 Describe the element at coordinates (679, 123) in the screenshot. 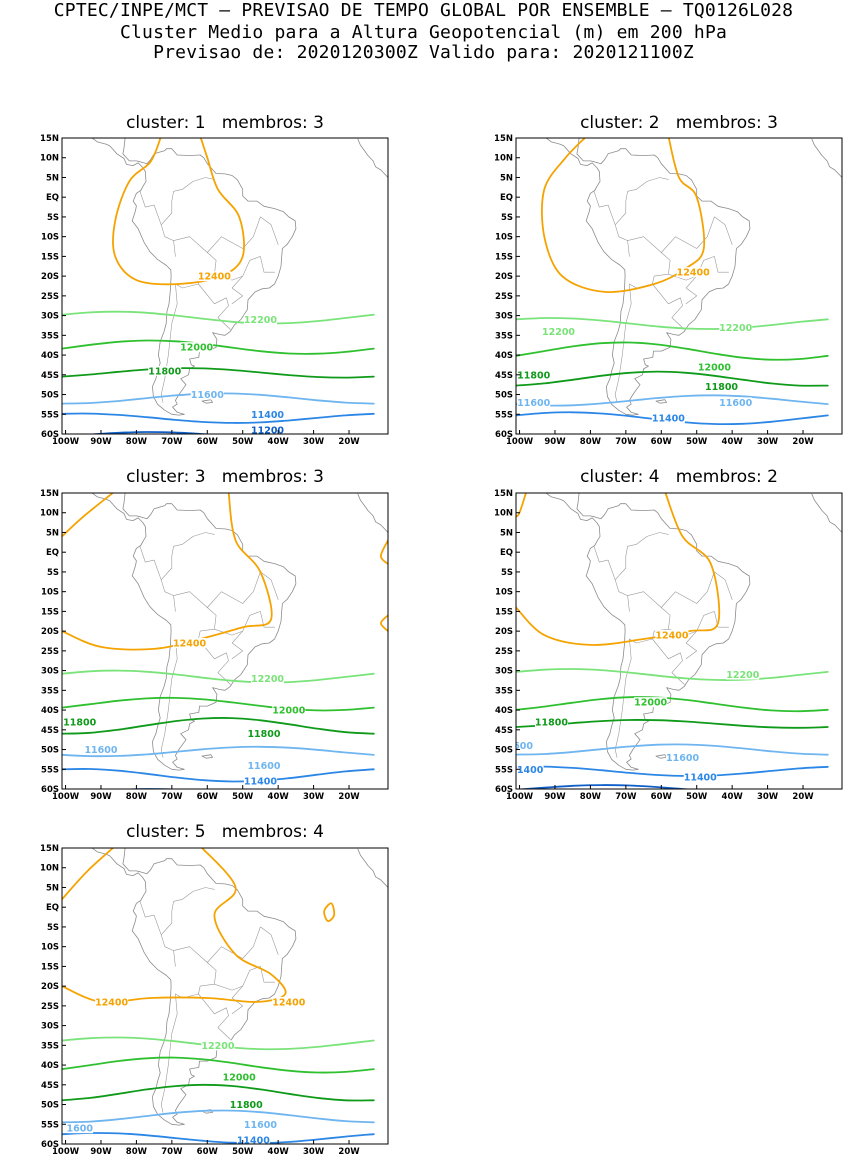

I see `panel-title: cluster: 2 membros: 3` at that location.